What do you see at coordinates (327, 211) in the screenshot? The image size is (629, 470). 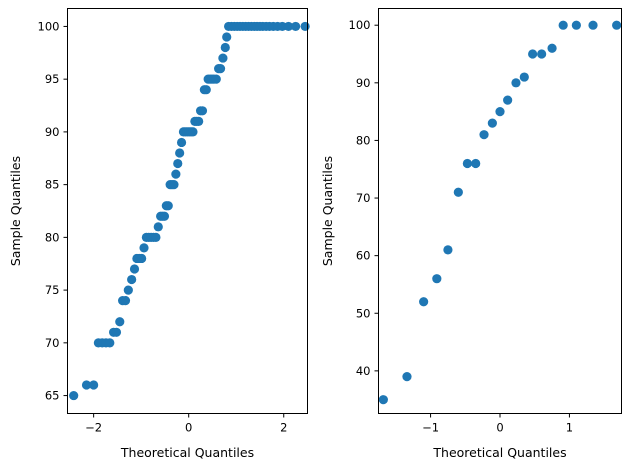 I see `right-y-axis-label: Sample Quantiles` at bounding box center [327, 211].